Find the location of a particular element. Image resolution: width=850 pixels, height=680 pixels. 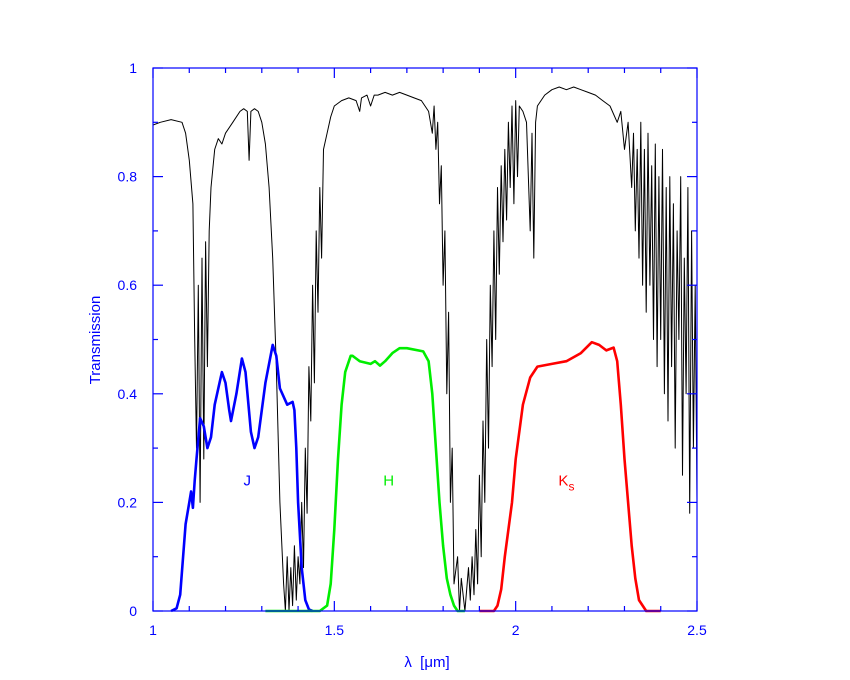

x-tick-label: 2.5 is located at coordinates (697, 630).